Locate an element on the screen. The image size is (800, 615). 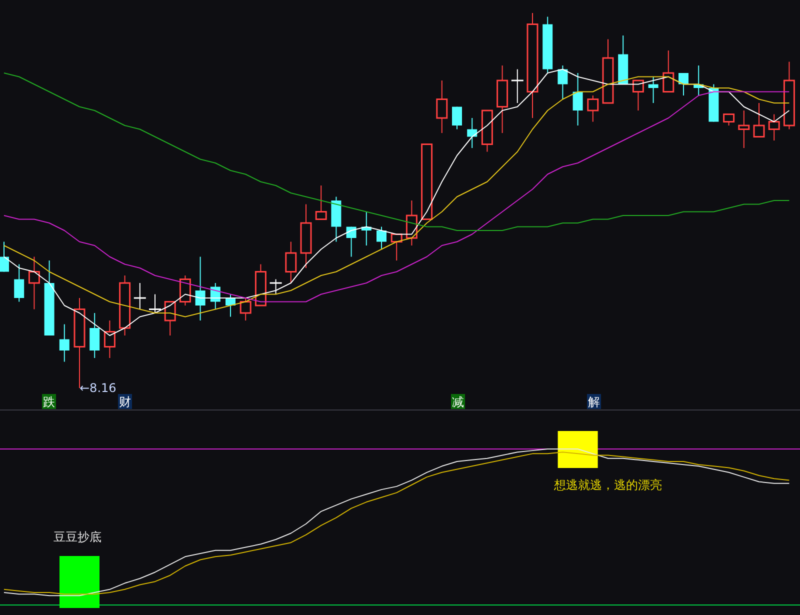
text: 解 is located at coordinates (594, 402).